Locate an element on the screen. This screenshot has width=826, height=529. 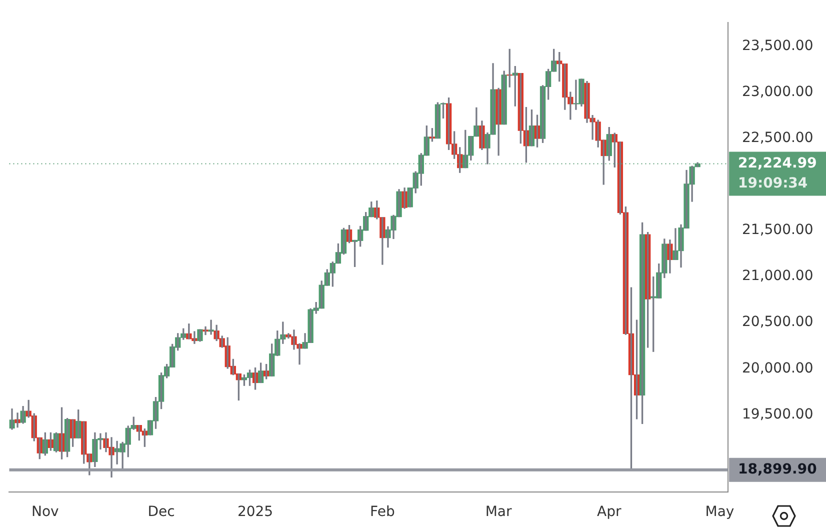
x-tick-label: 2025 is located at coordinates (255, 512).